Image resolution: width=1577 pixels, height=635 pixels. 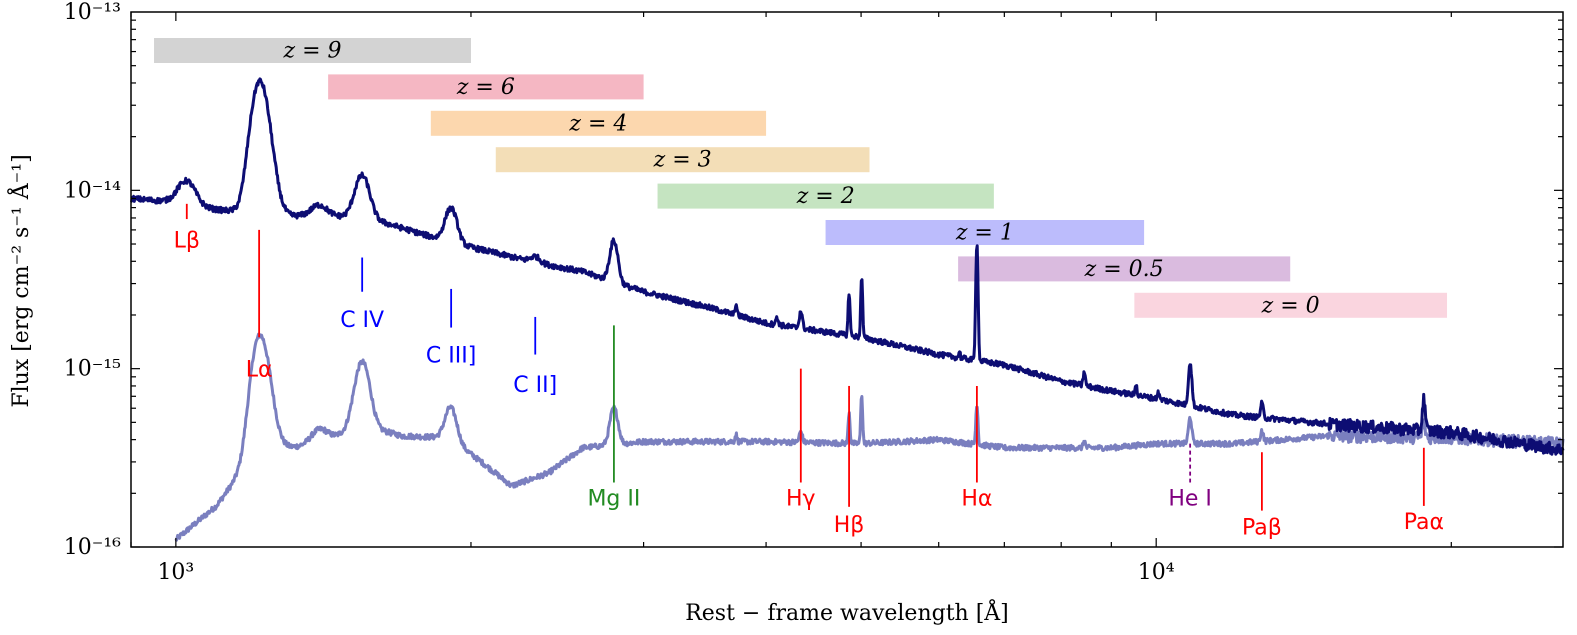 What do you see at coordinates (1262, 528) in the screenshot?
I see `line-marker-label: Paβ` at bounding box center [1262, 528].